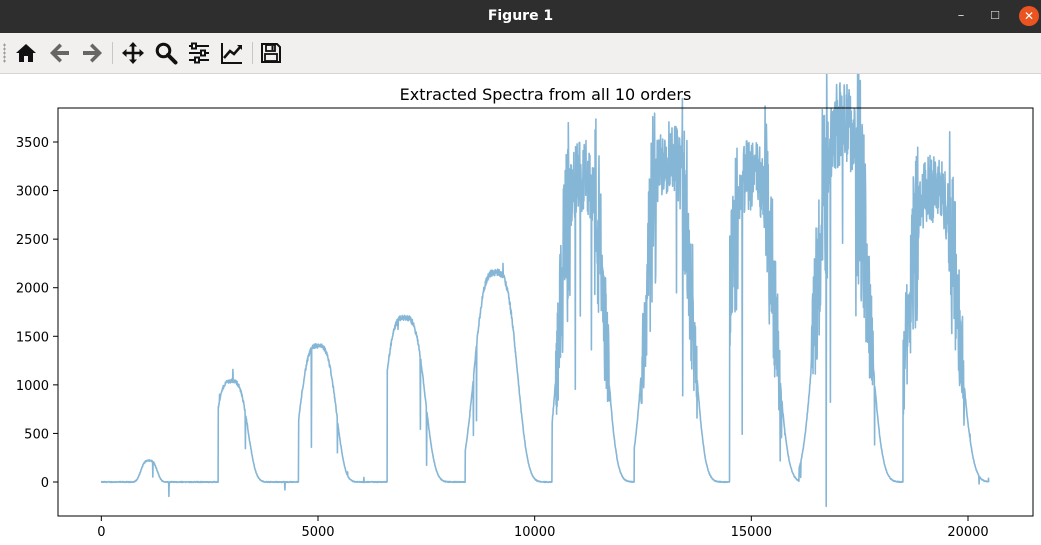 The width and height of the screenshot is (1041, 545). I want to click on x-tick-label: 20000, so click(967, 532).